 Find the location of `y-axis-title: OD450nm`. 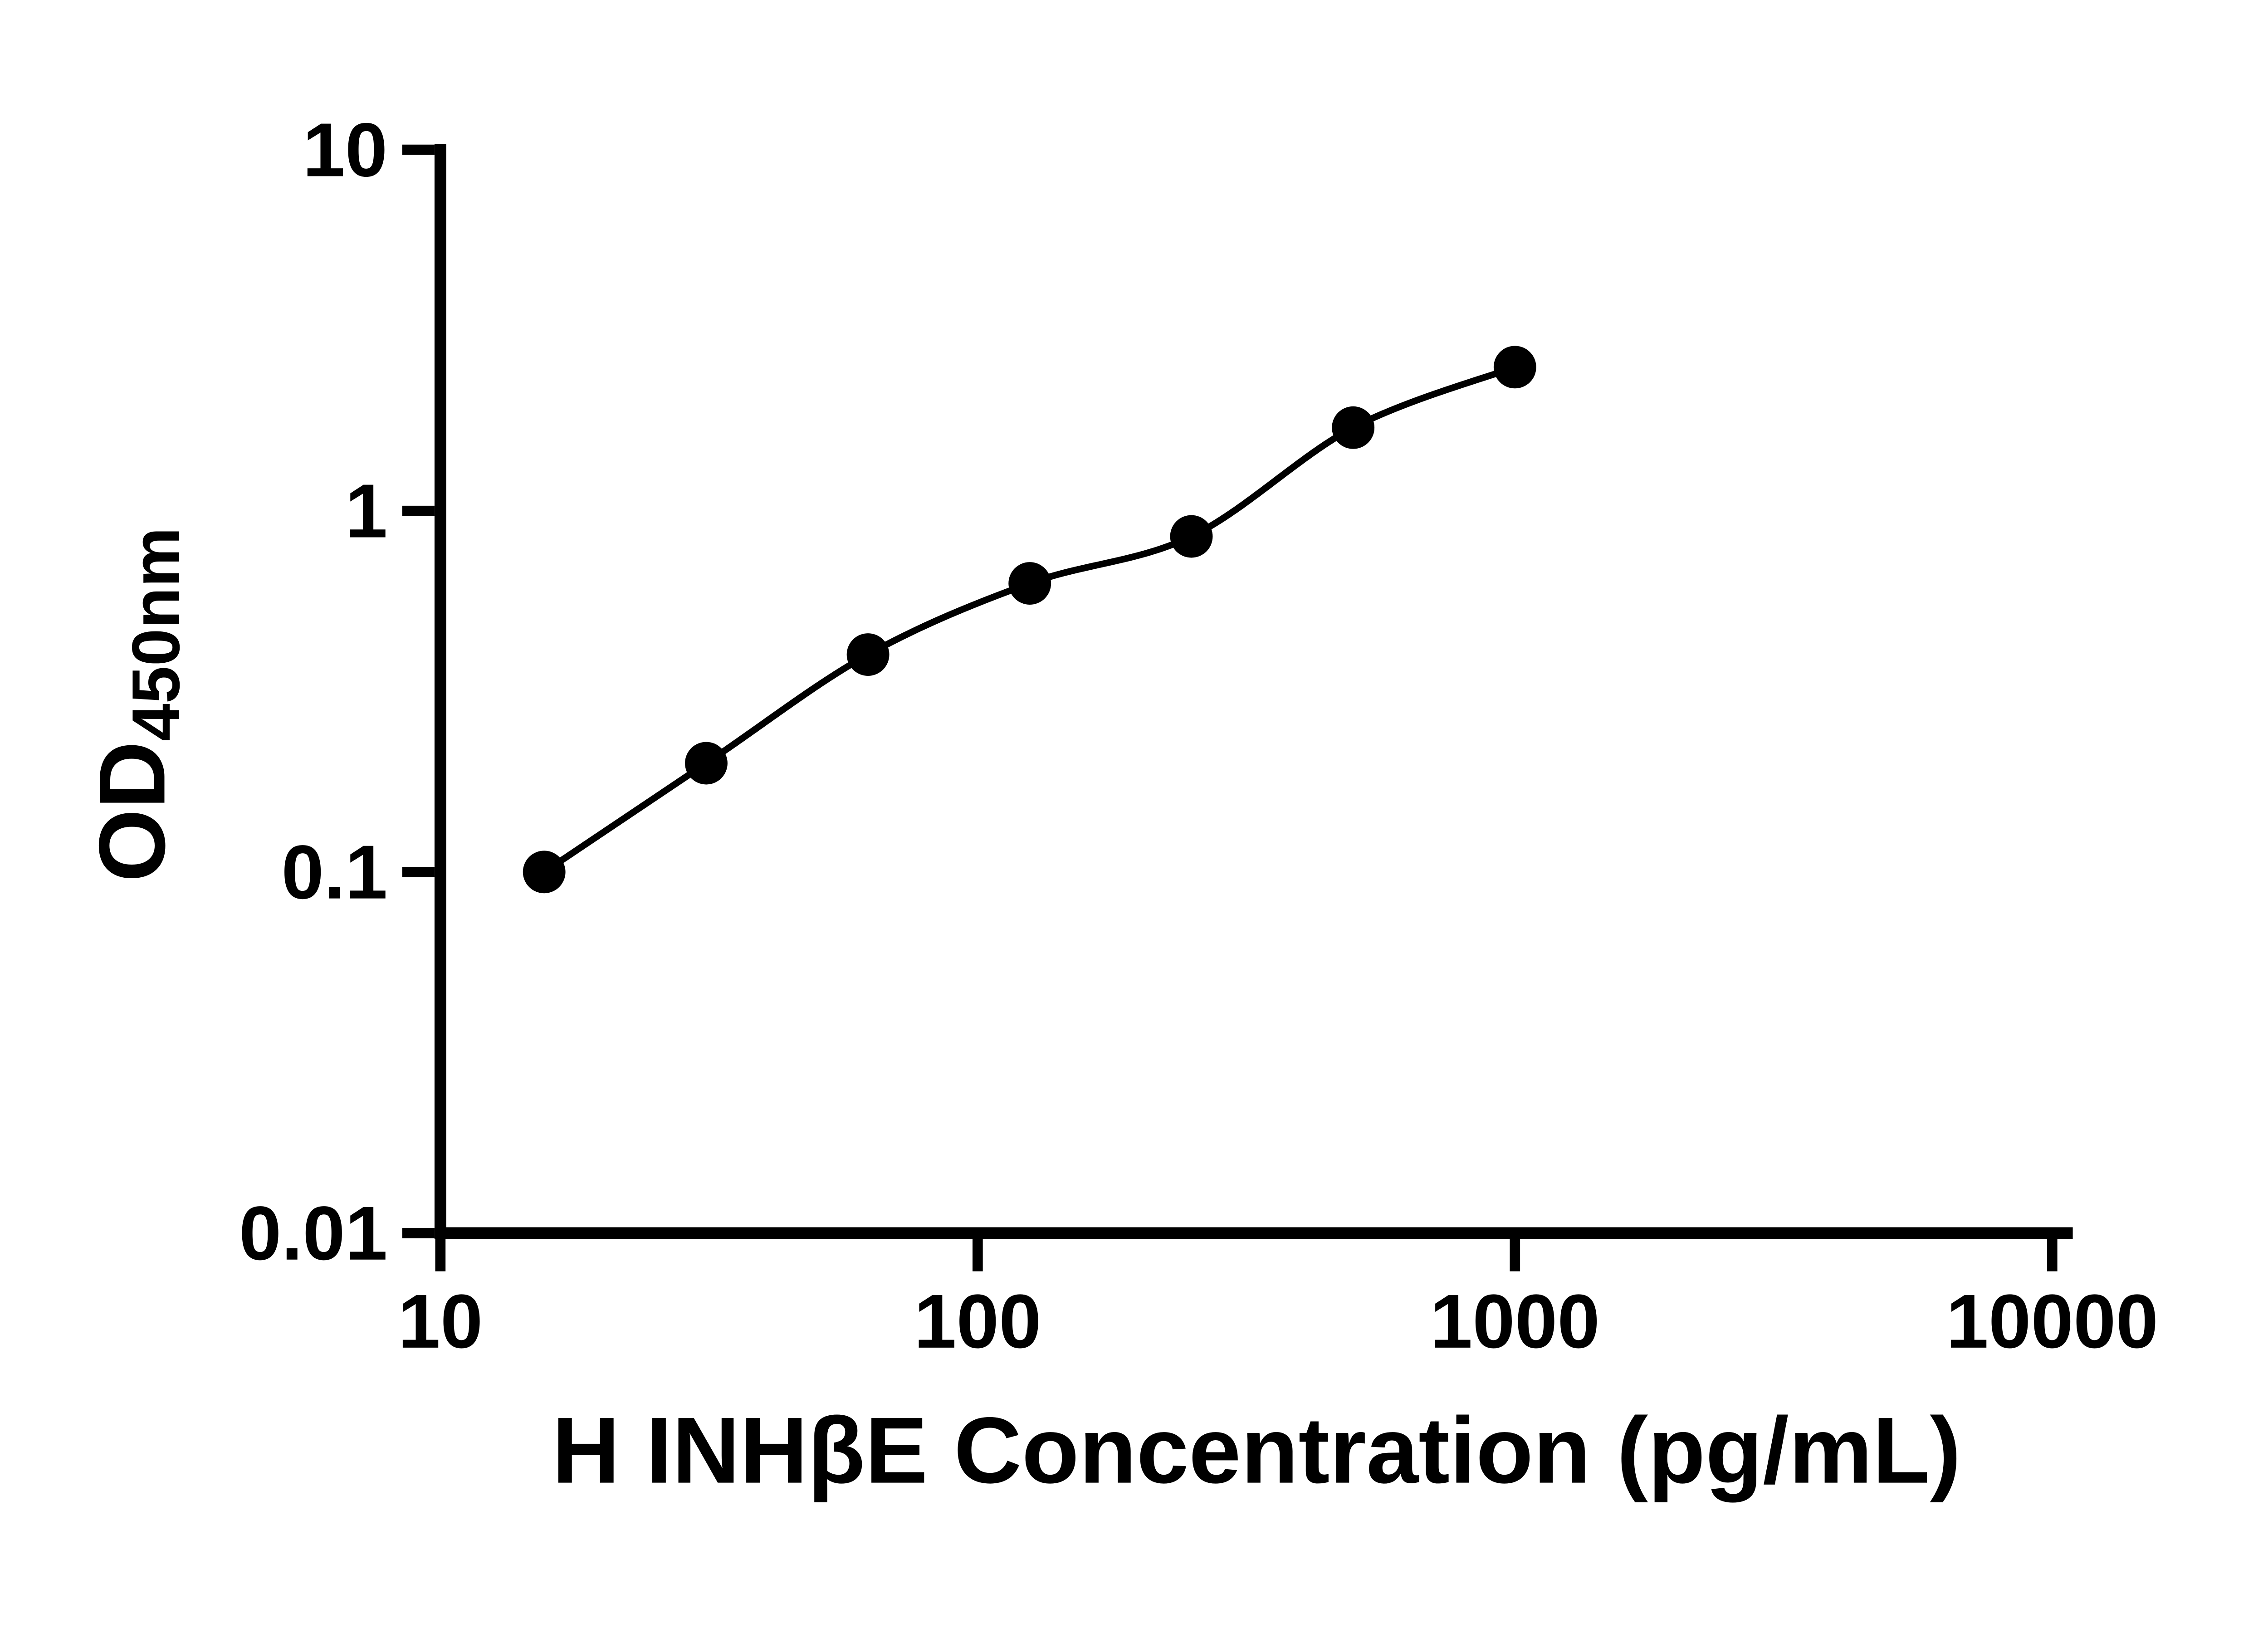

y-axis-title: OD450nm is located at coordinates (136, 704).